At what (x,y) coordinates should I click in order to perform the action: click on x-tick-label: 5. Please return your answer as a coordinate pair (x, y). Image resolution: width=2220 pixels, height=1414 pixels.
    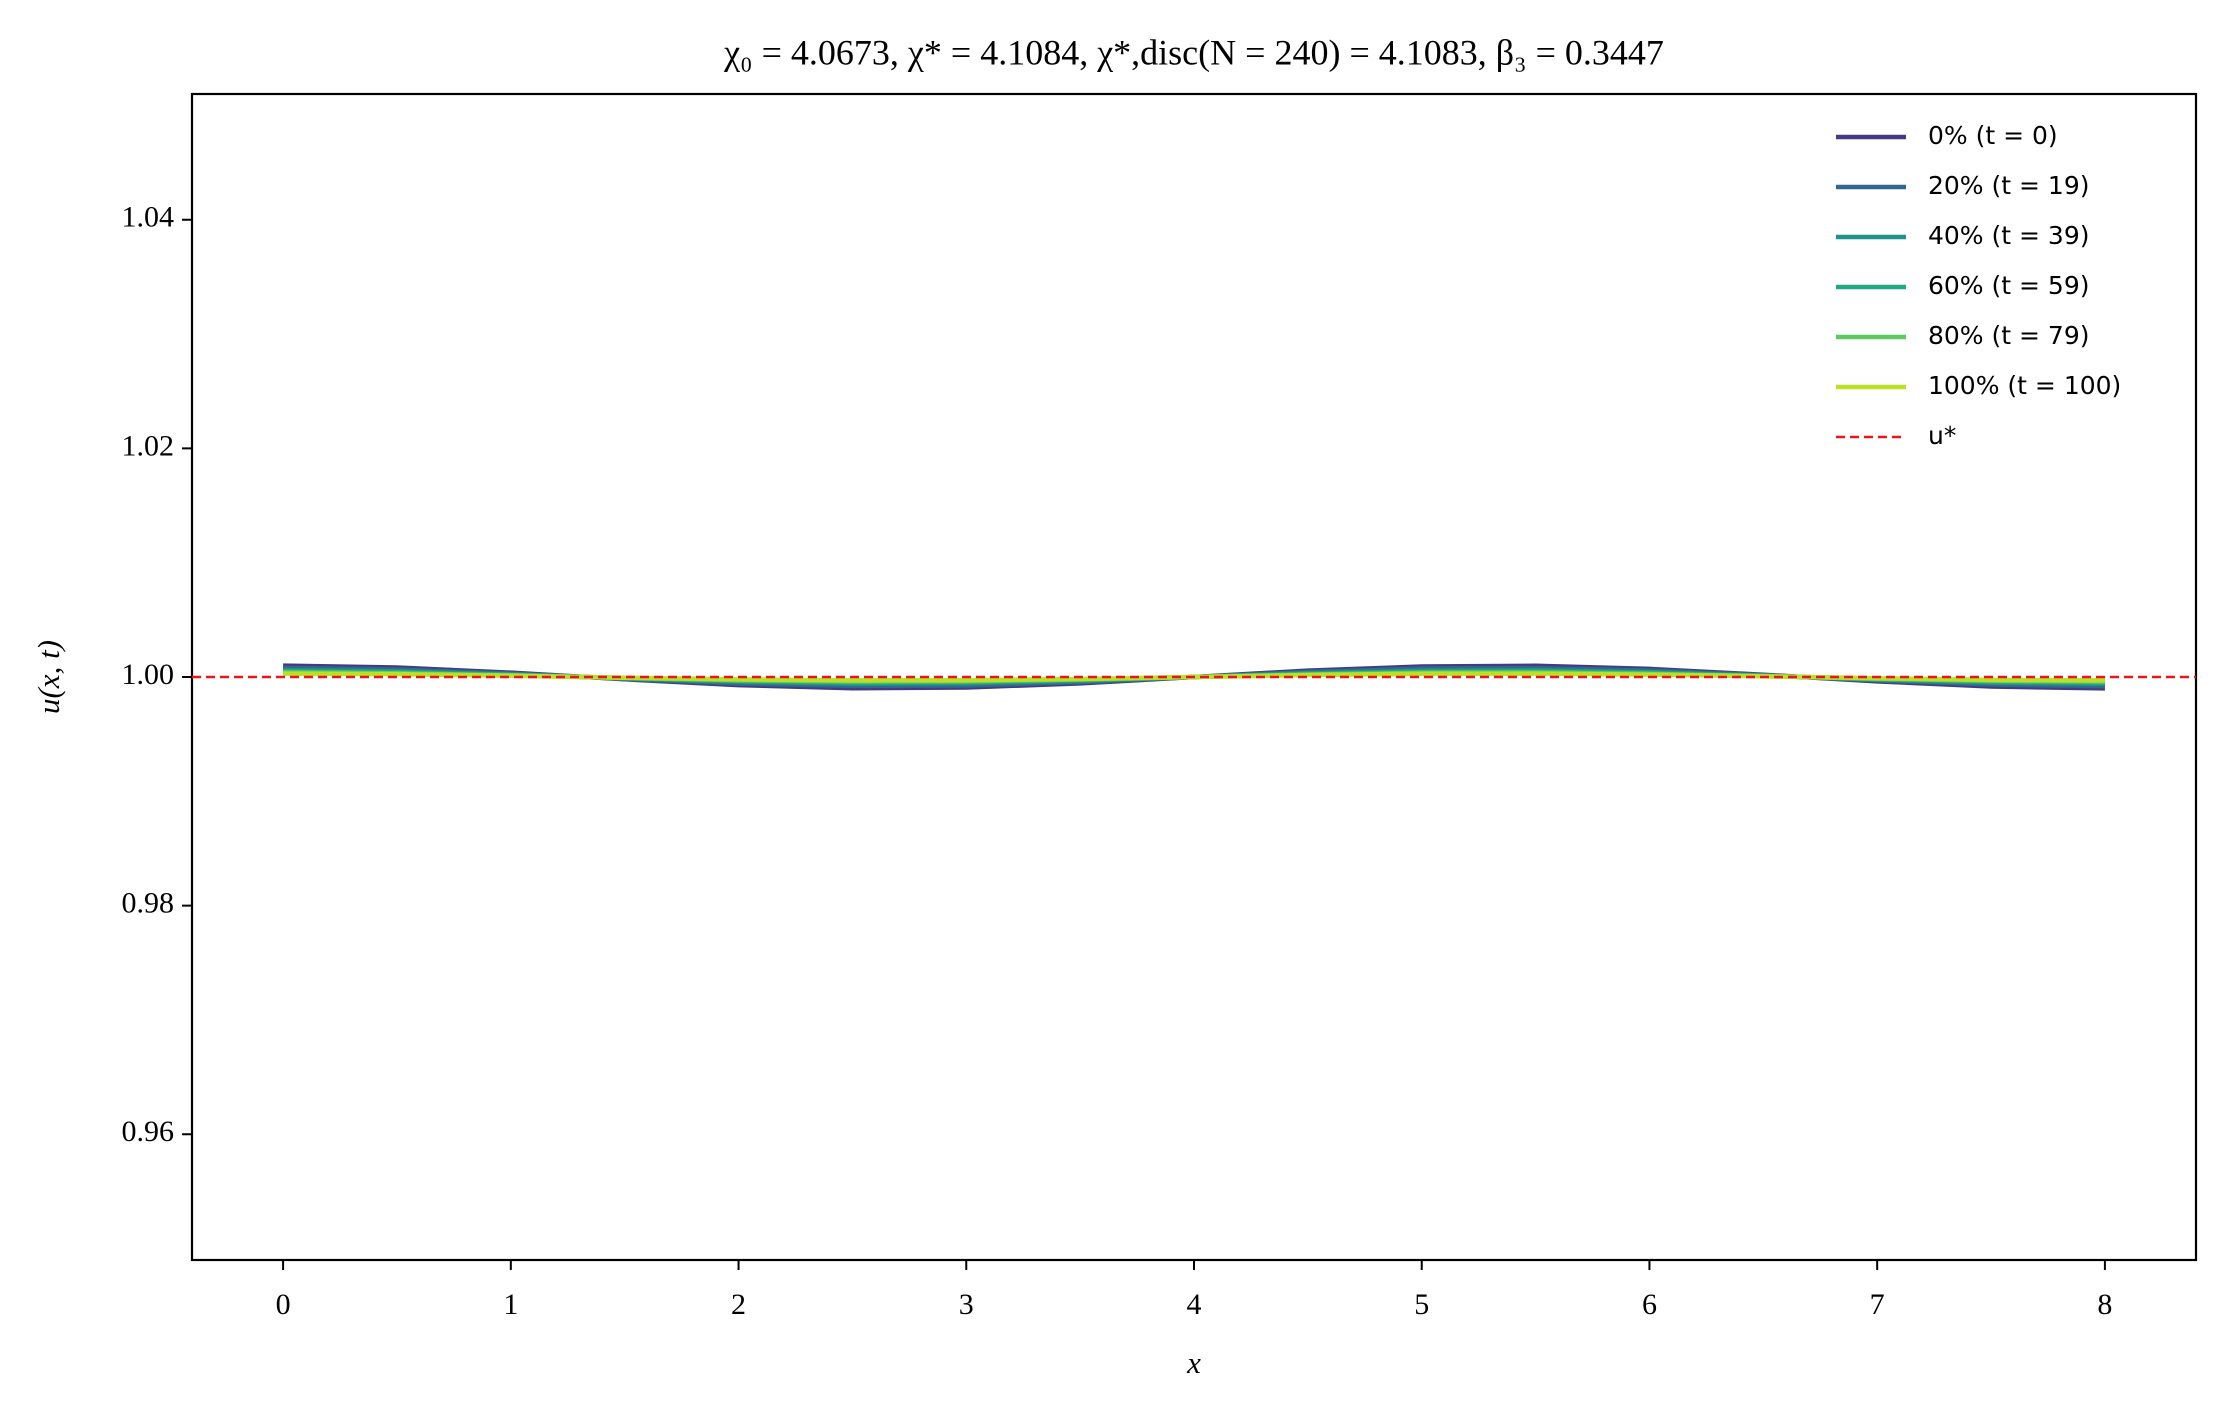
    Looking at the image, I should click on (1421, 1304).